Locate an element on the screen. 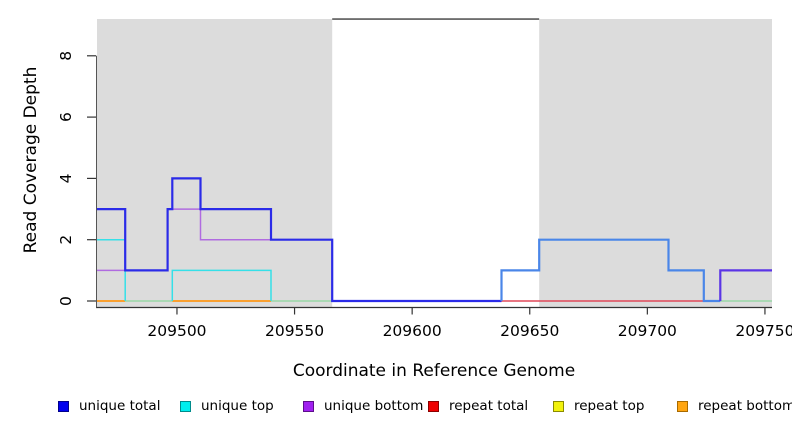  x-tick-label: 209750 is located at coordinates (763, 331).